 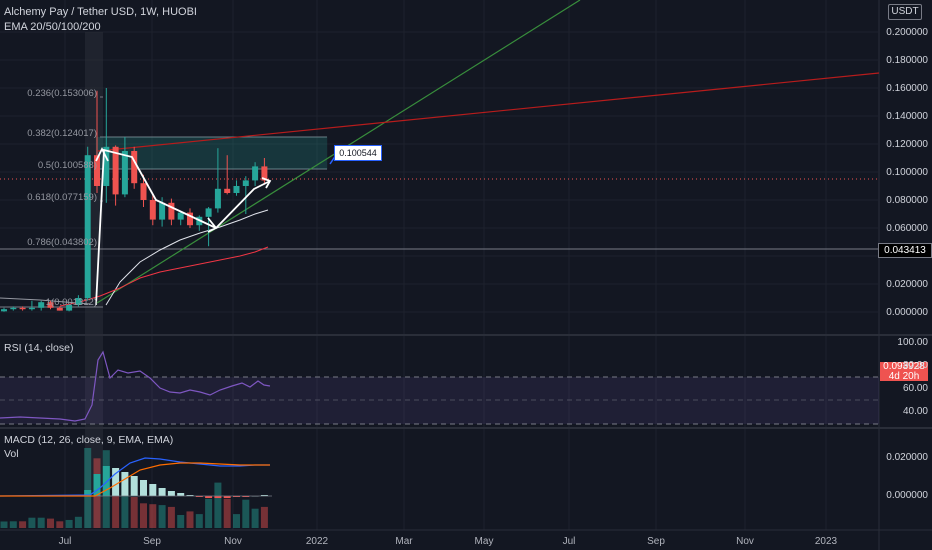 I want to click on bar-countdown: 4d 20h, so click(x=904, y=376).